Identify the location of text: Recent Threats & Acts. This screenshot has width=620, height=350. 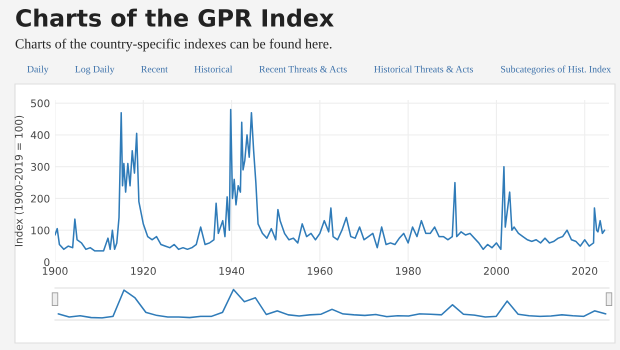
(303, 69).